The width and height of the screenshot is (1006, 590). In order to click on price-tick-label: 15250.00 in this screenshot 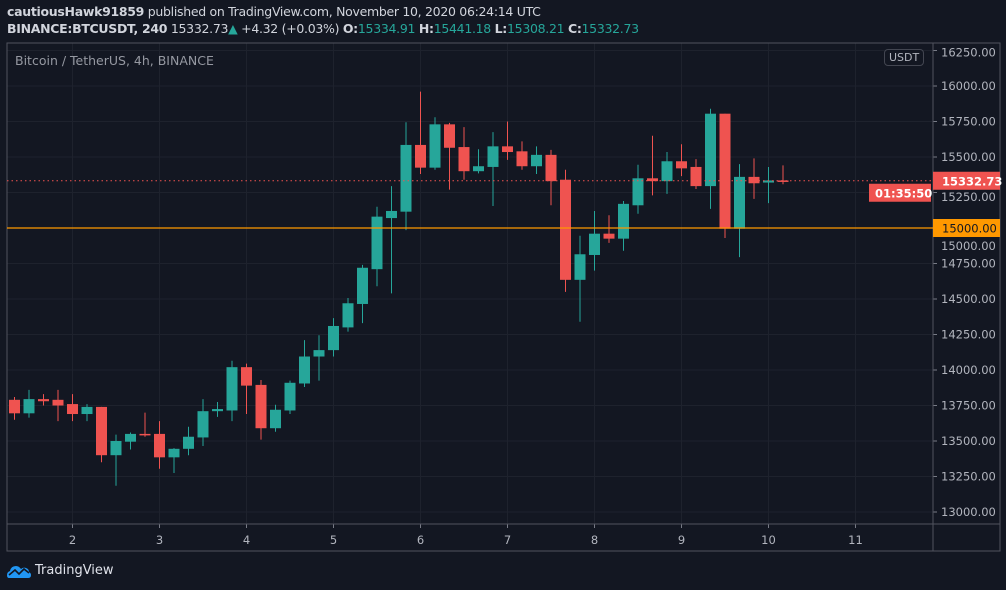, I will do `click(968, 197)`.